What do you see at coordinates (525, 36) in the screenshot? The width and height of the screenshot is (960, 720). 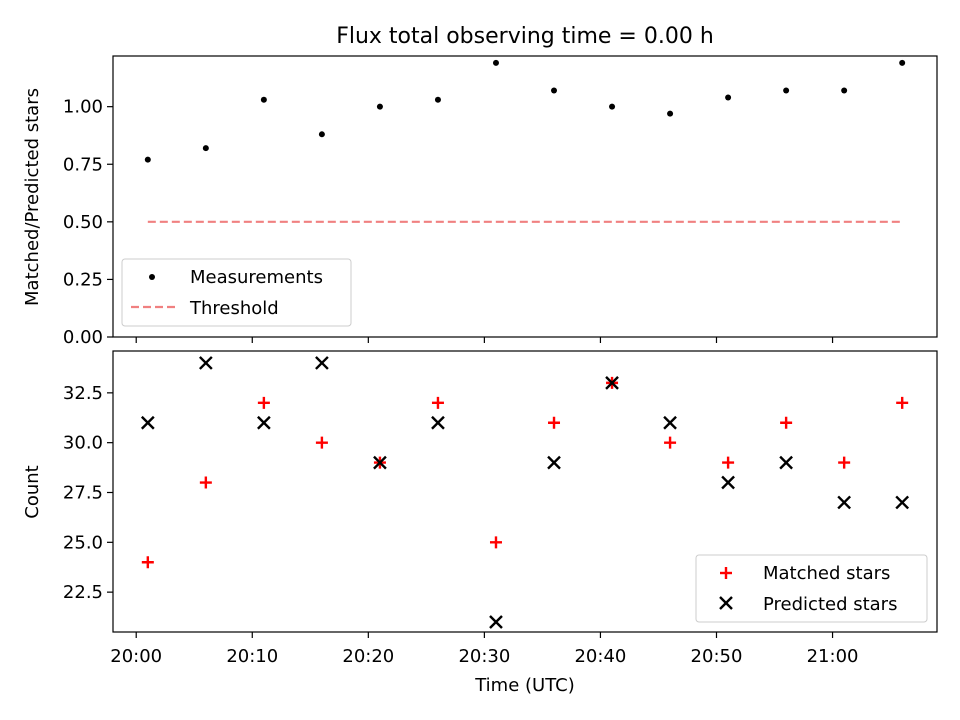 I see `chart-title: Flux total observing time = 0.00 h` at bounding box center [525, 36].